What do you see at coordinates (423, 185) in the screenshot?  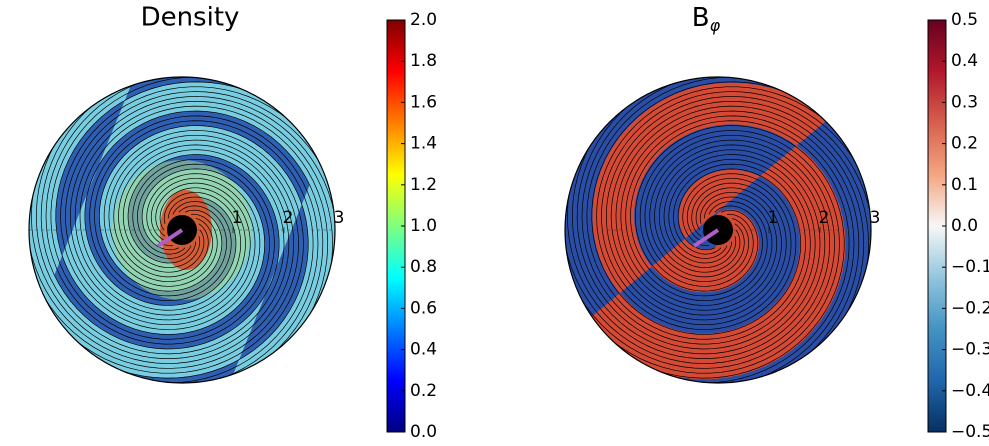 I see `colorbar-tick-label: 1.2` at bounding box center [423, 185].